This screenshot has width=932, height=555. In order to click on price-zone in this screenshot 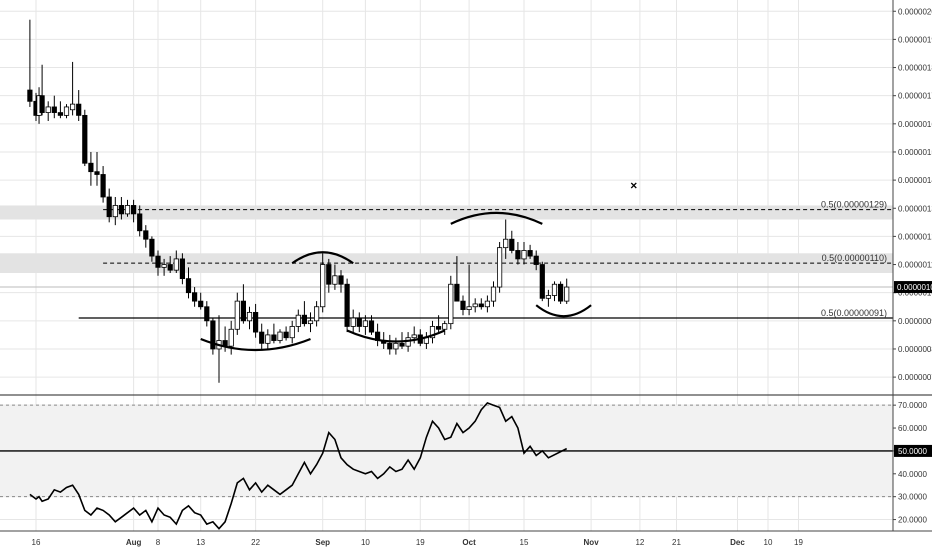, I will do `click(446, 212)`.